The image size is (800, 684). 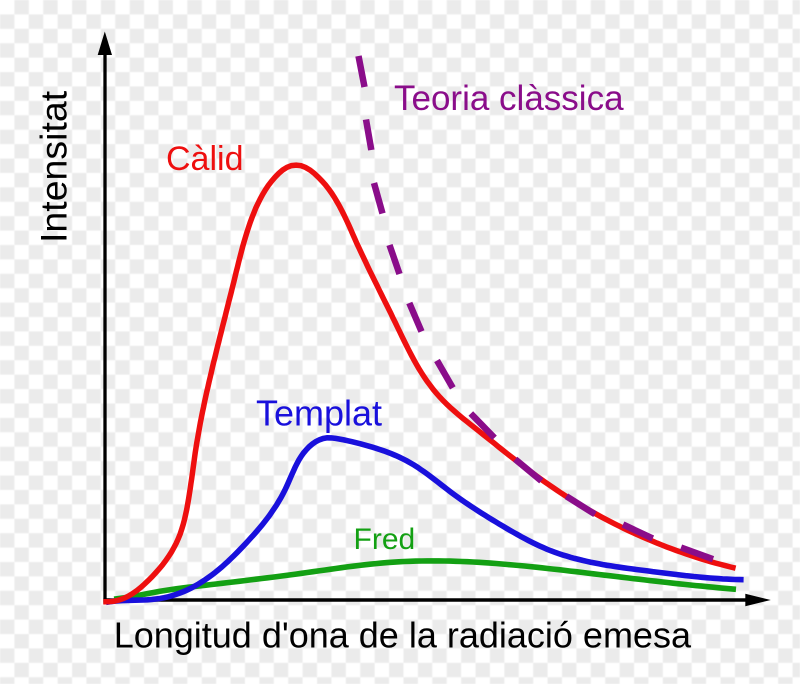 I want to click on svg-text: Templat, so click(x=319, y=413).